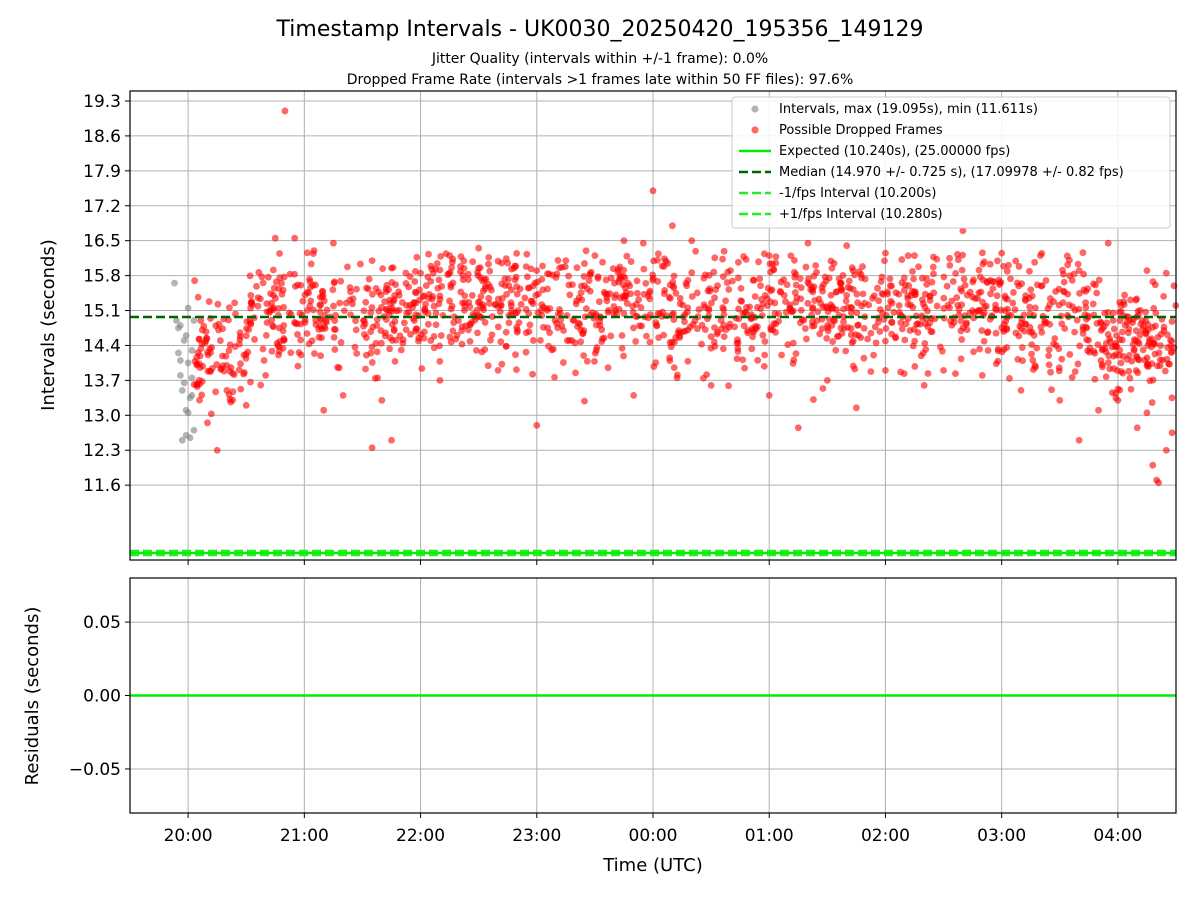  I want to click on legend-label-expected: Expected (10.240s), (25.00000 fps), so click(894, 151).